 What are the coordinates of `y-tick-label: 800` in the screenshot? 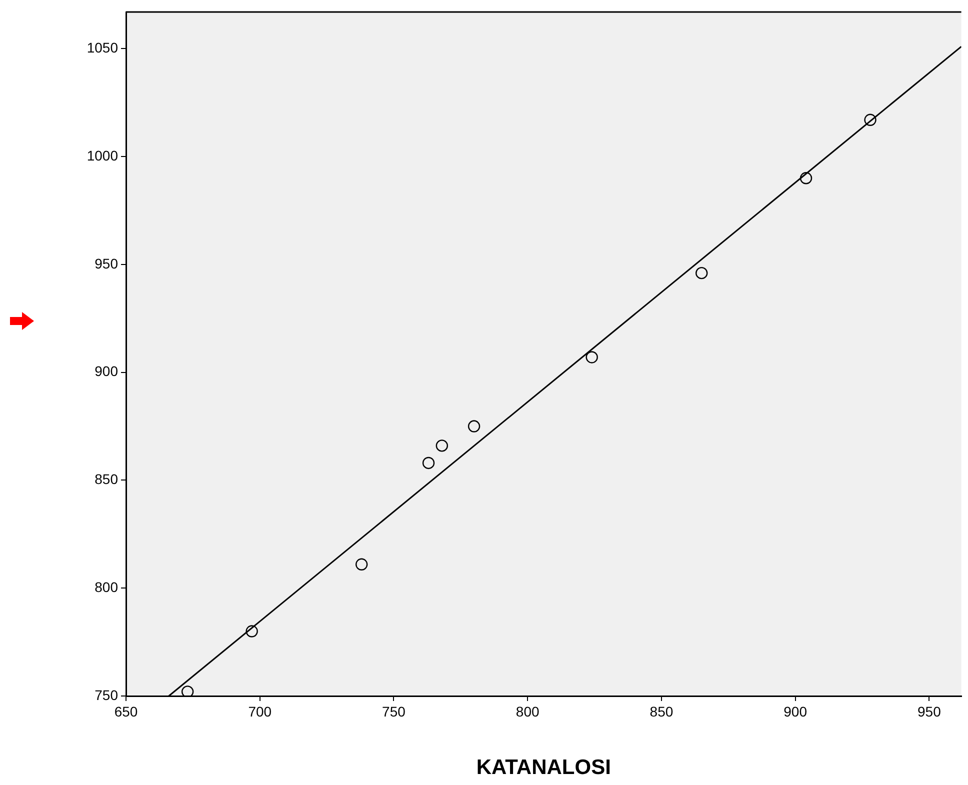 It's located at (106, 586).